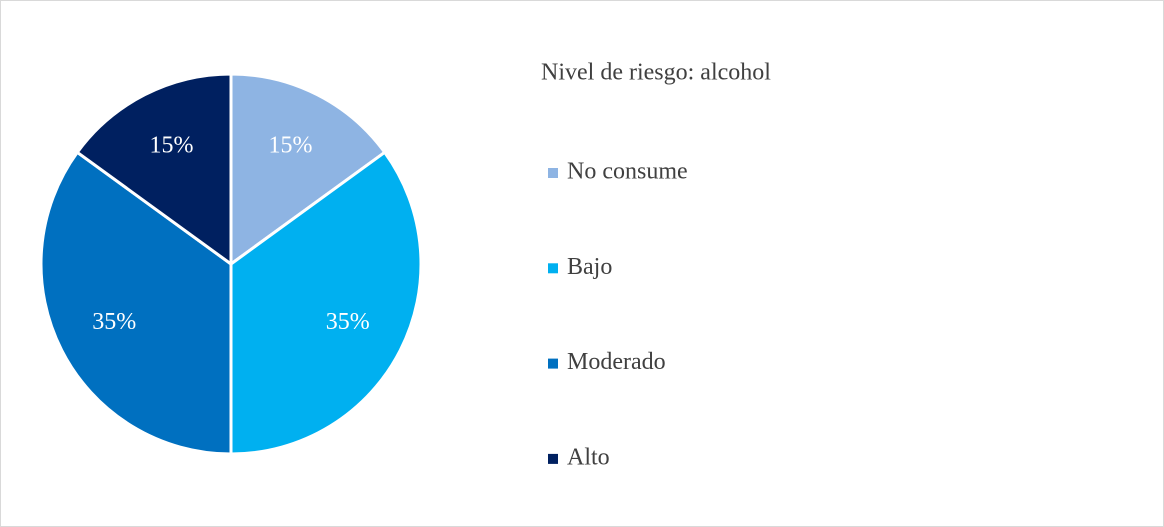  What do you see at coordinates (588, 457) in the screenshot?
I see `legend-label: Alto` at bounding box center [588, 457].